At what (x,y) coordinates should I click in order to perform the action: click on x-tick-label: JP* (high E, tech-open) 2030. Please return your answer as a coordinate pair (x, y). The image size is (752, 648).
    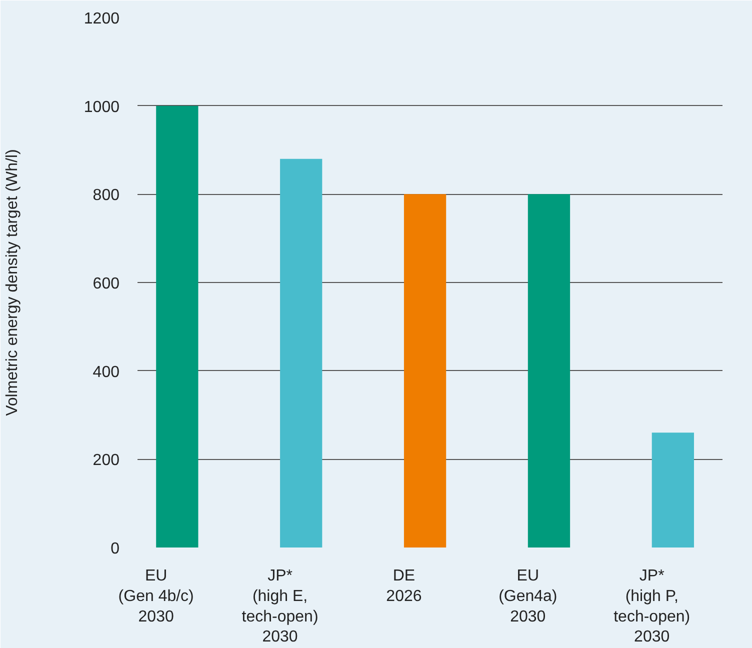
    Looking at the image, I should click on (280, 607).